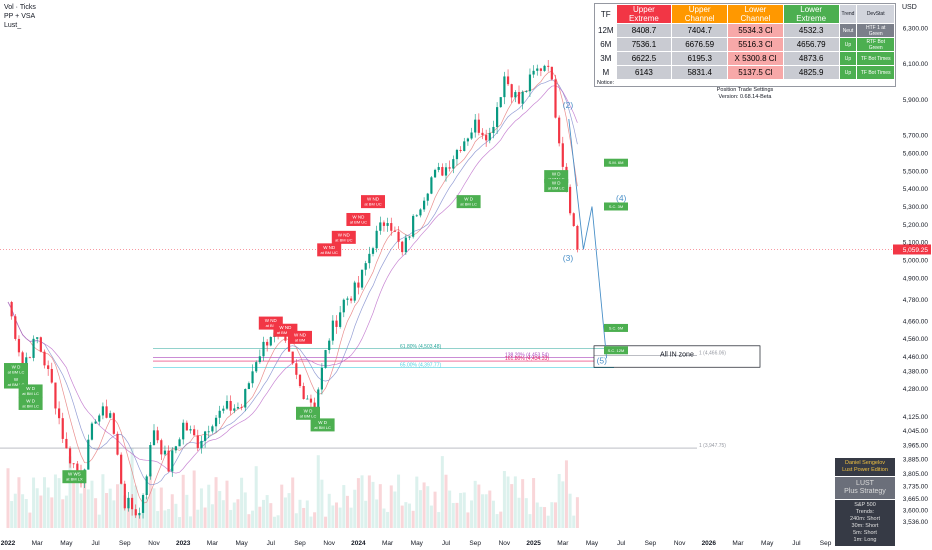 The height and width of the screenshot is (550, 932). I want to click on wave-projection: (2) (3) (4) (5), so click(595, 232).